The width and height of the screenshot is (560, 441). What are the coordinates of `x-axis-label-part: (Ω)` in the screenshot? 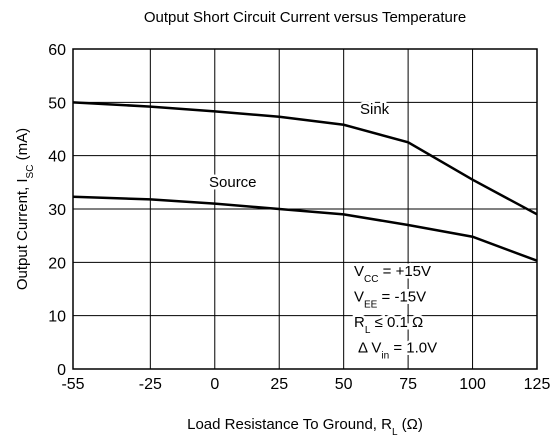 It's located at (410, 424).